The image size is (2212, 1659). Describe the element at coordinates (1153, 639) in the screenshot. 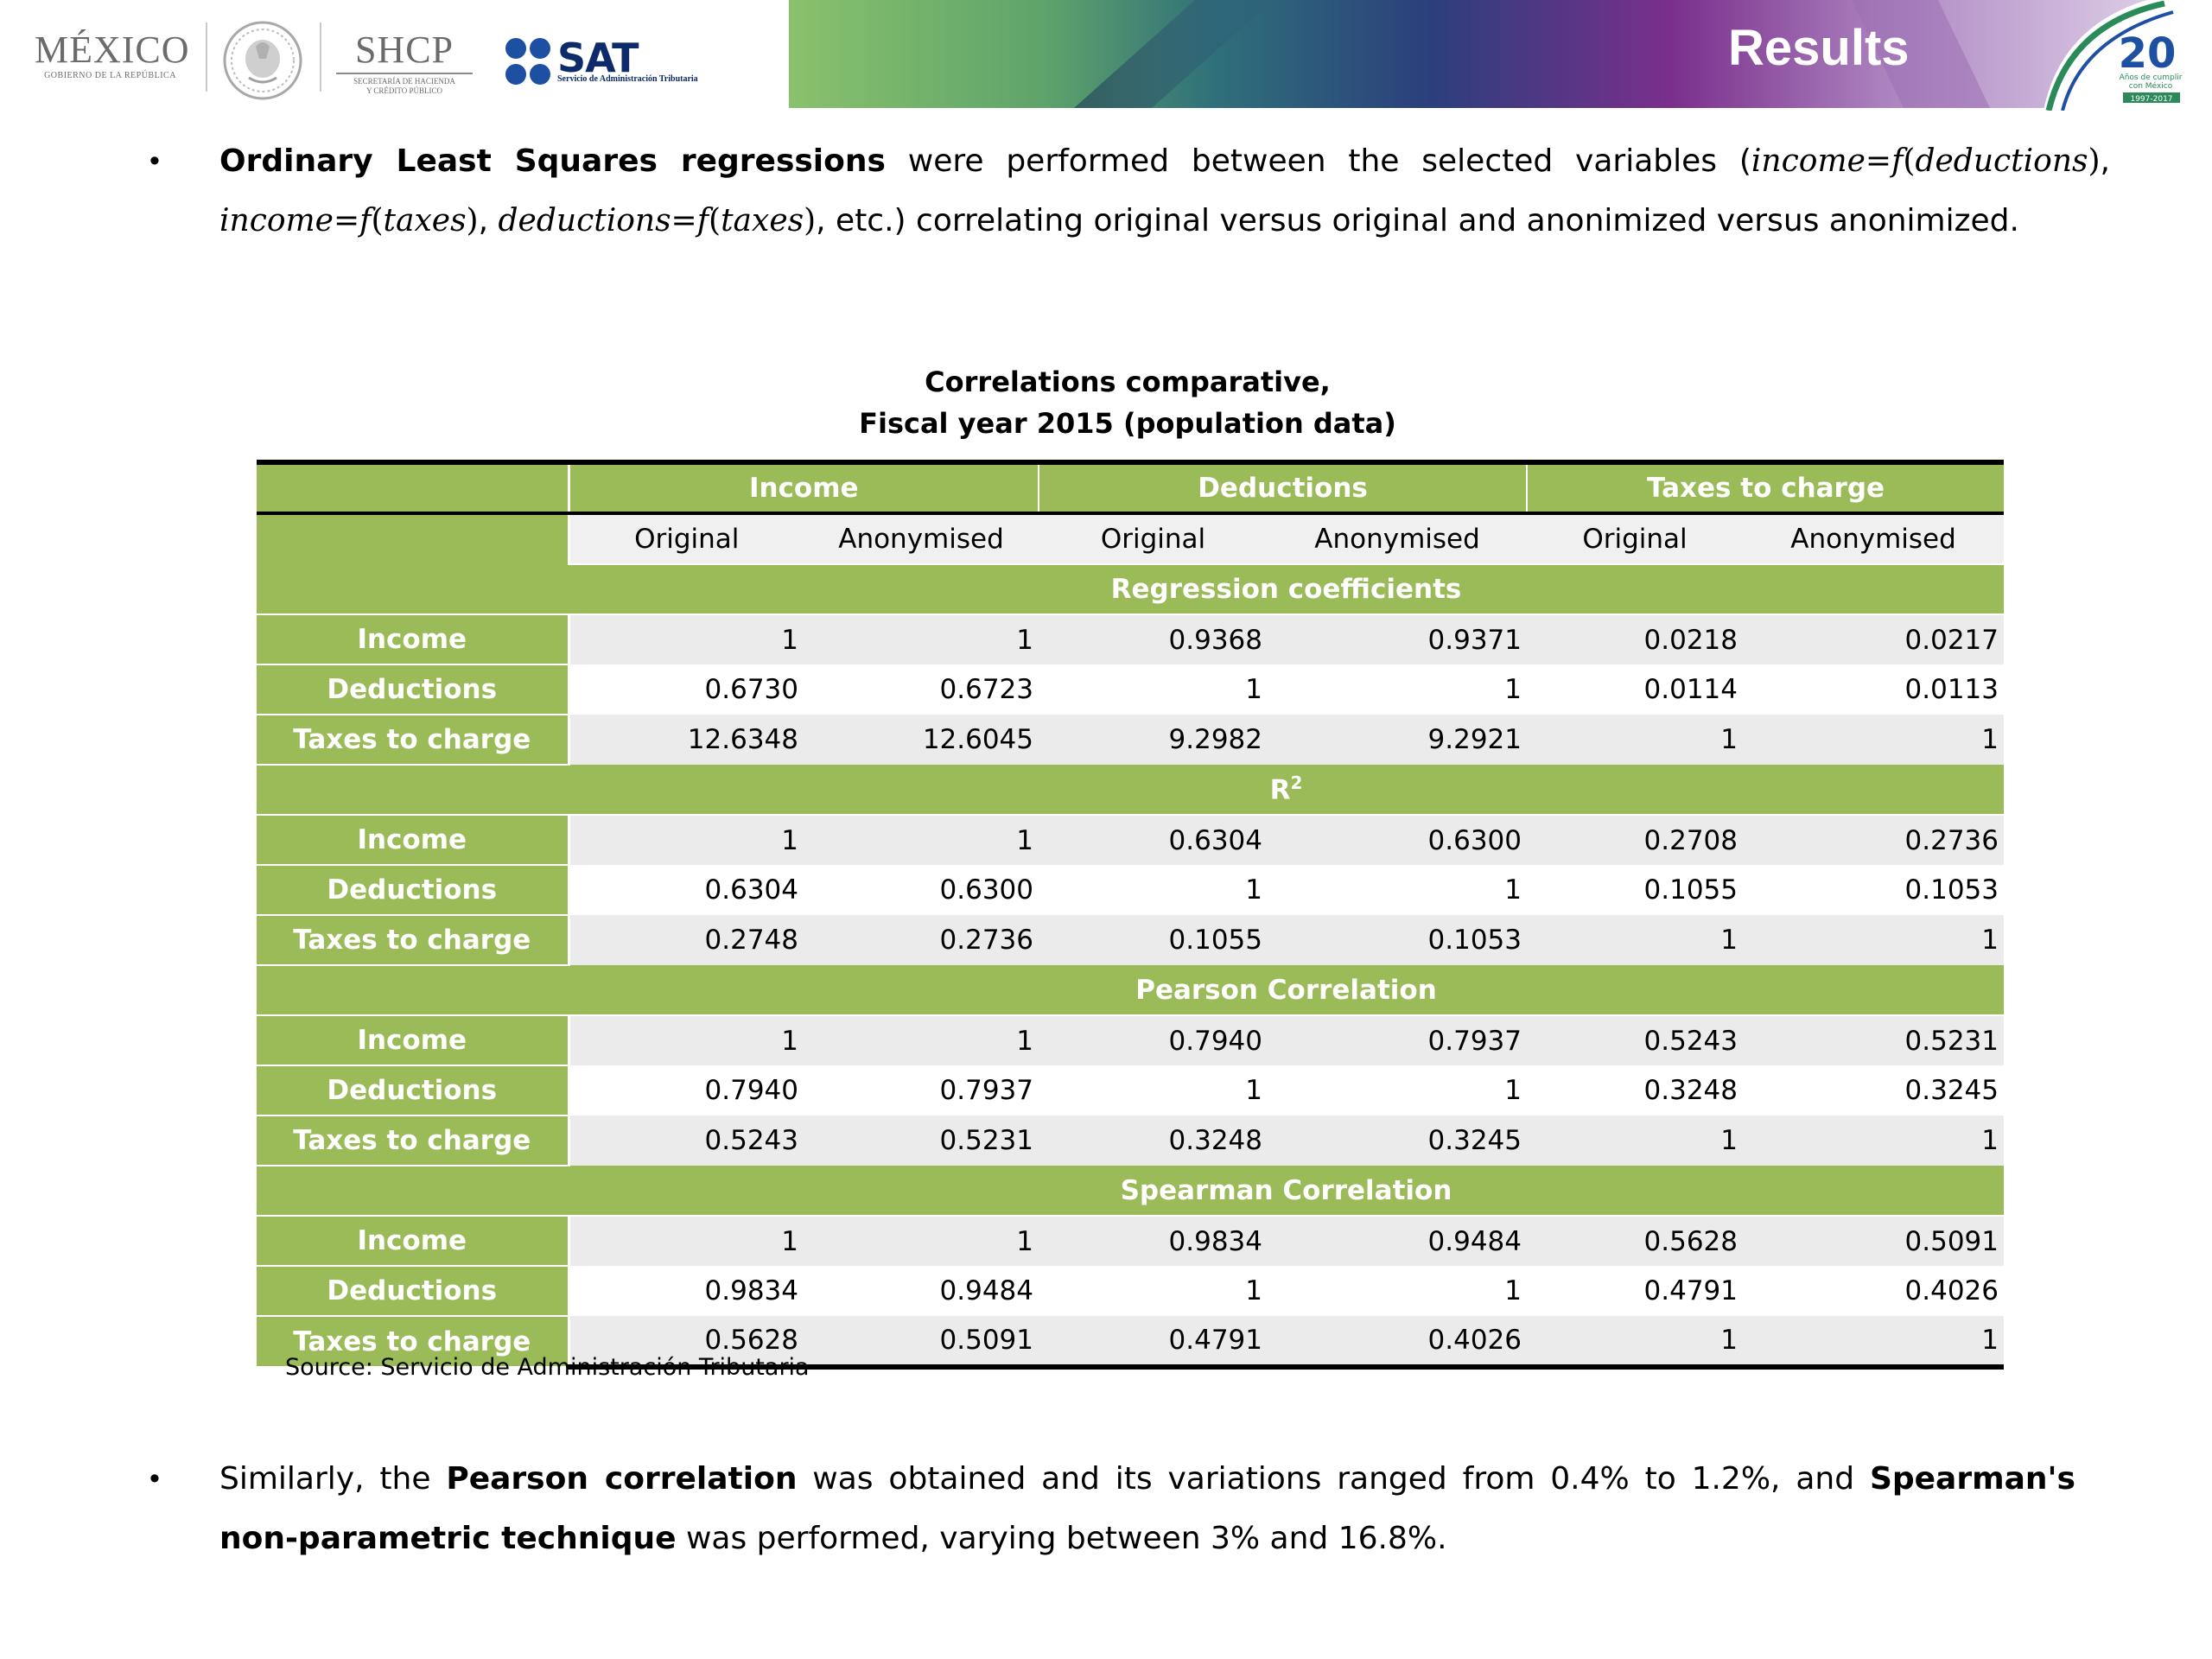

I see `table-cell: 0.9368` at that location.